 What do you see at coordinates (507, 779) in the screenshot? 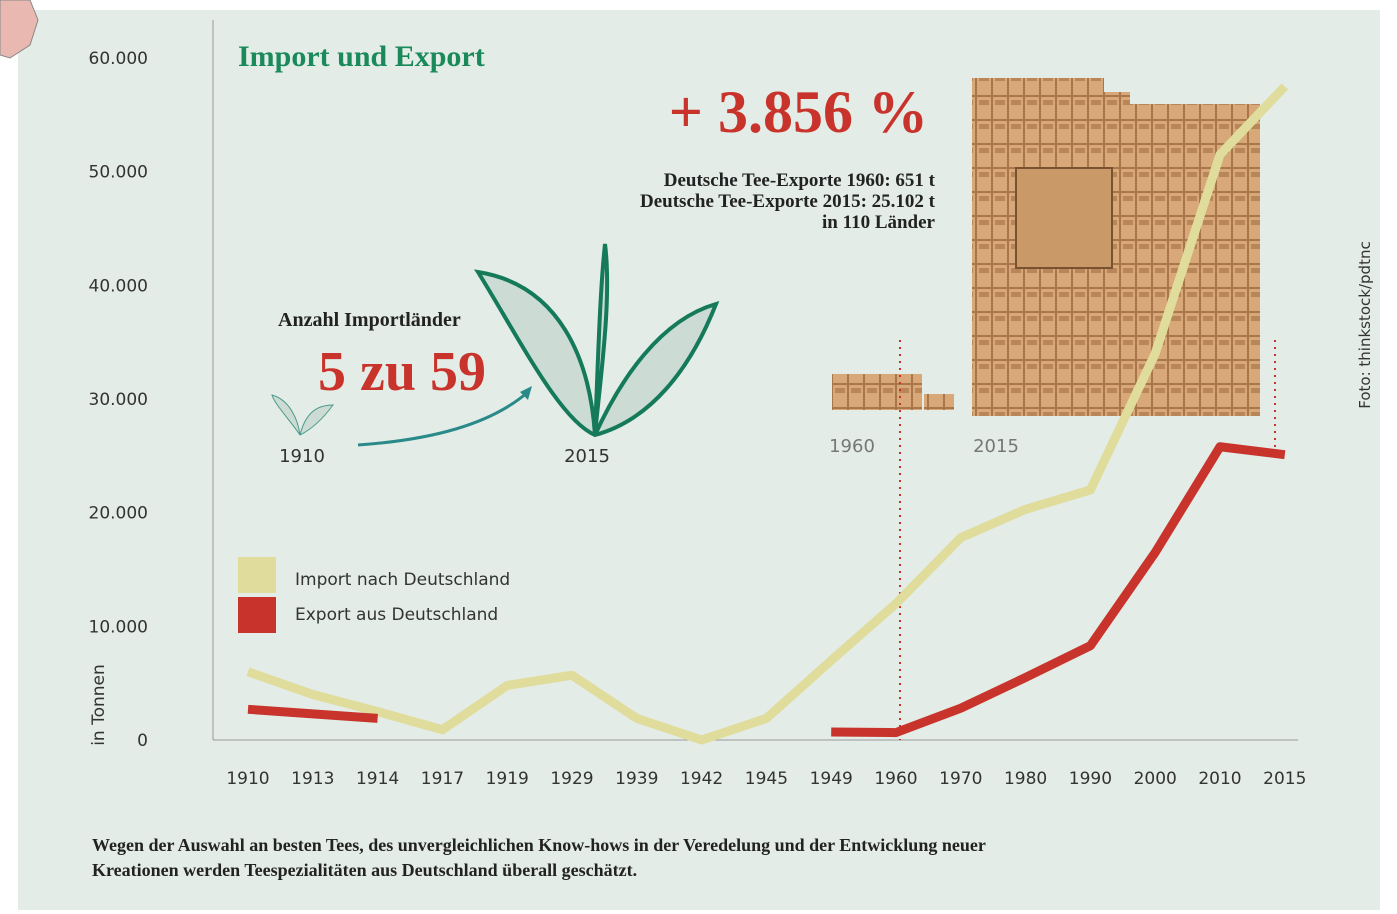
I see `x-tick-label: 1919` at bounding box center [507, 779].